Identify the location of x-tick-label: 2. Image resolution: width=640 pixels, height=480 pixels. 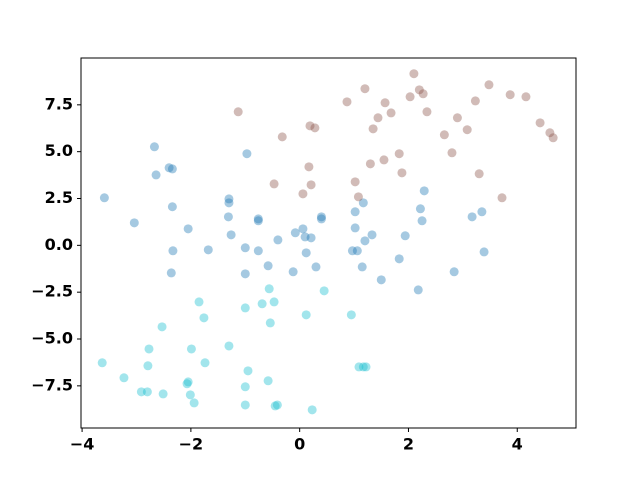
(408, 444).